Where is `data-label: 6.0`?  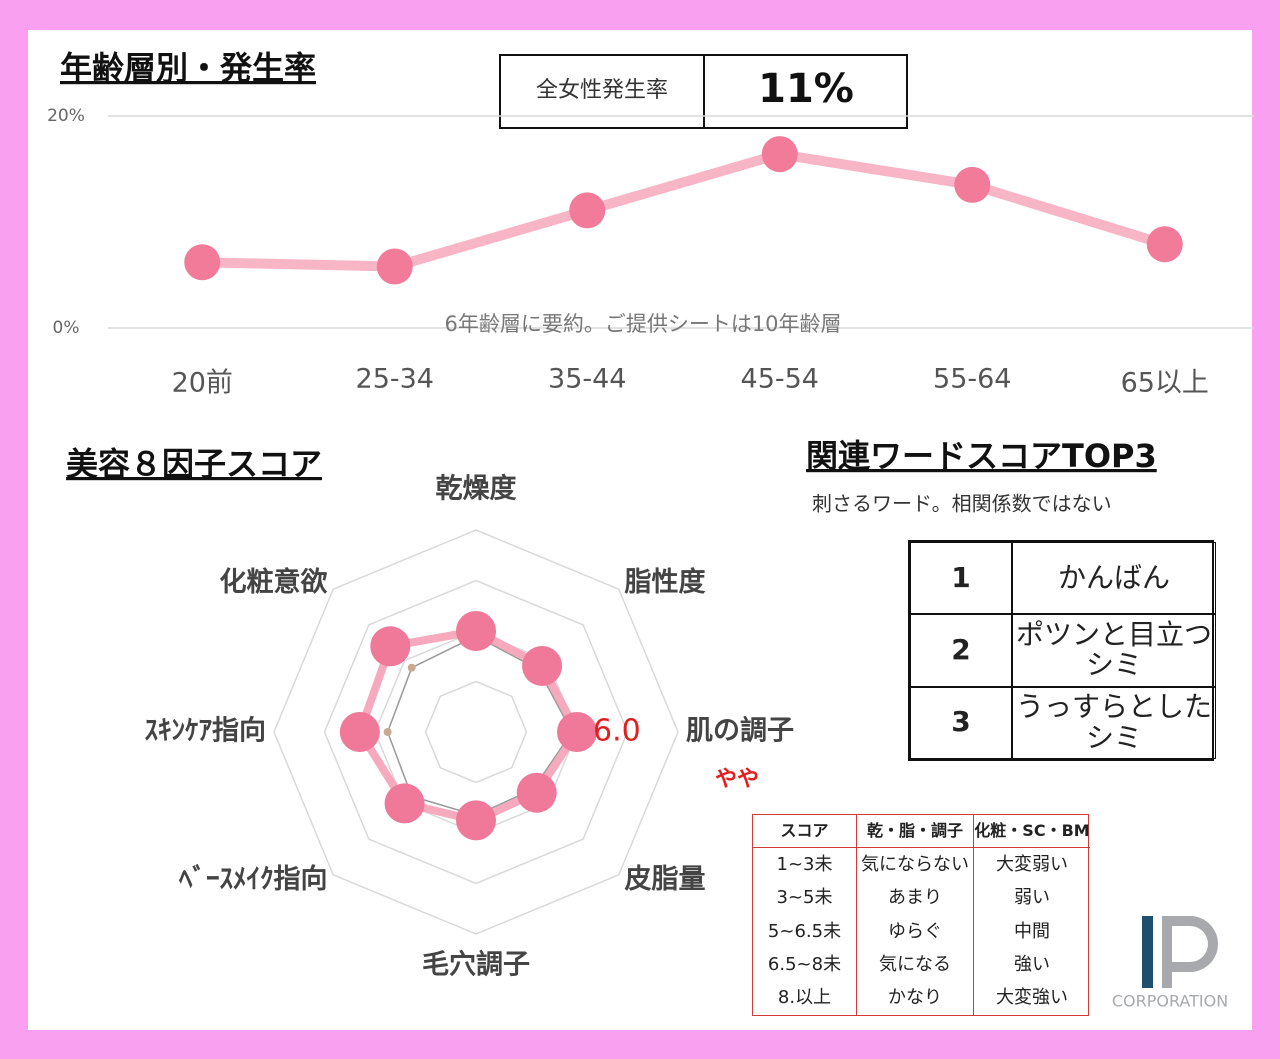
data-label: 6.0 is located at coordinates (617, 731).